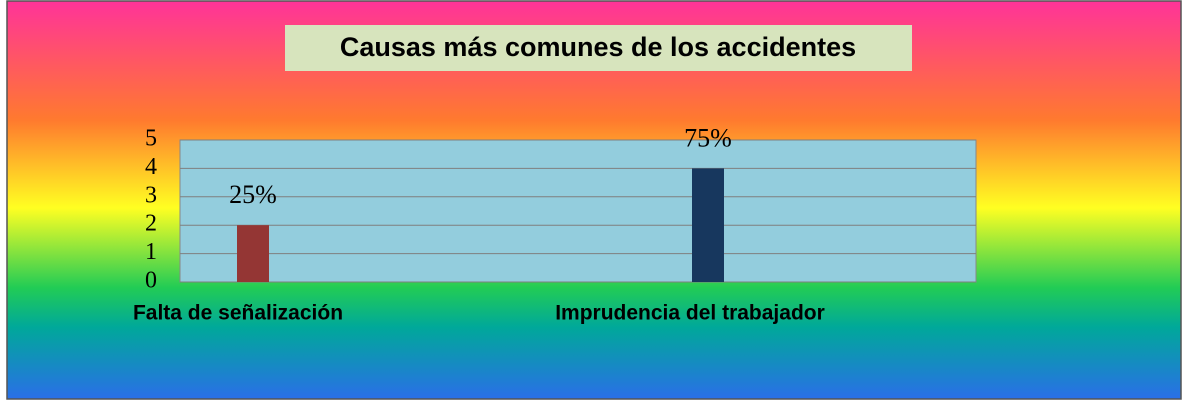 This screenshot has width=1188, height=404. I want to click on annotation: 25%, so click(253, 194).